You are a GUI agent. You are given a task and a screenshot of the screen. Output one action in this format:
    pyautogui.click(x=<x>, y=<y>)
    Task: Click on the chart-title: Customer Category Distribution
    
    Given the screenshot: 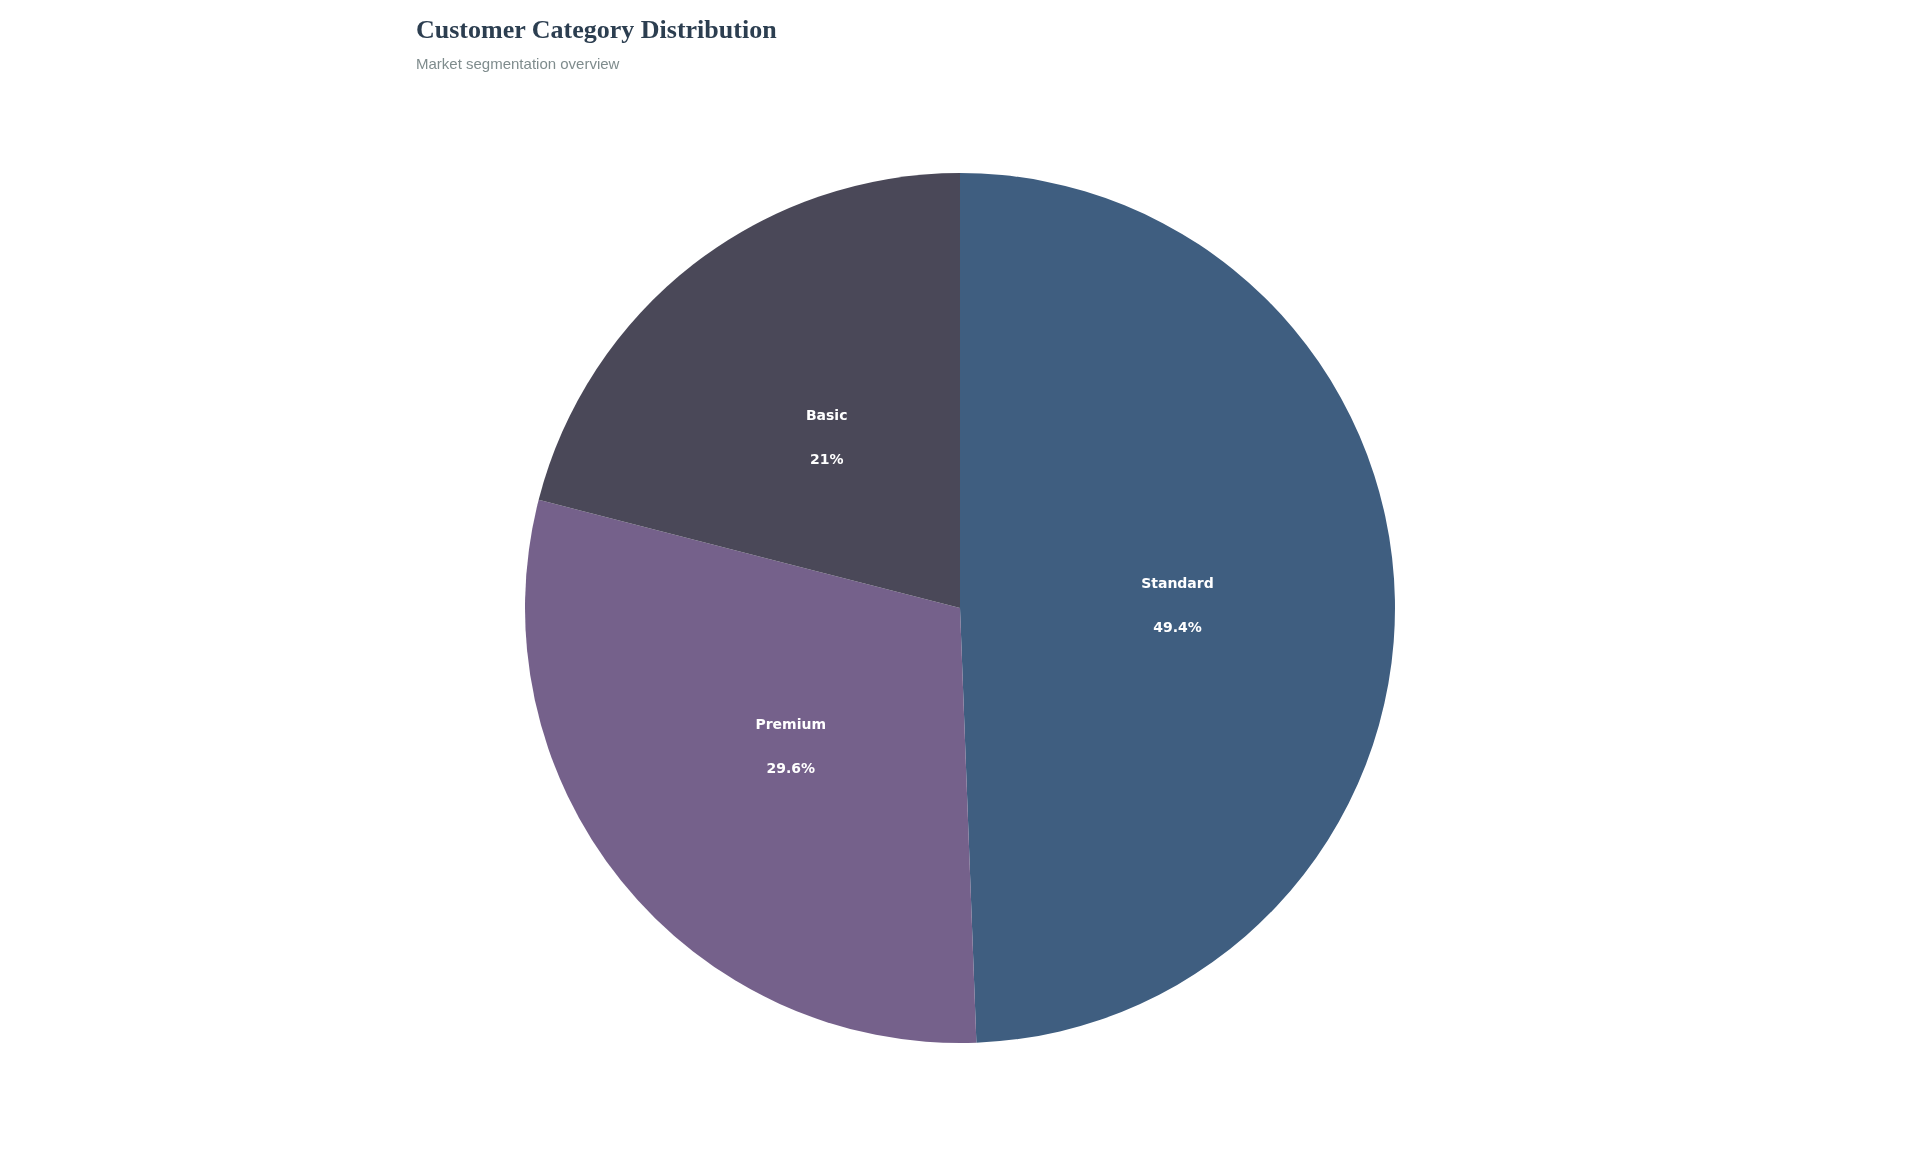 What is the action you would take?
    pyautogui.click(x=597, y=29)
    